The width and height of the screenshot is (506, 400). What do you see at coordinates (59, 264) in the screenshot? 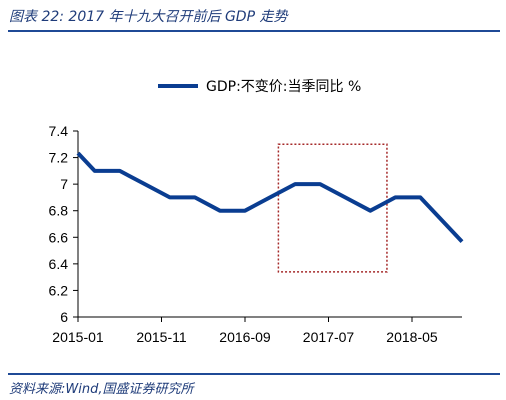
I see `y-tick-label: 6.4` at bounding box center [59, 264].